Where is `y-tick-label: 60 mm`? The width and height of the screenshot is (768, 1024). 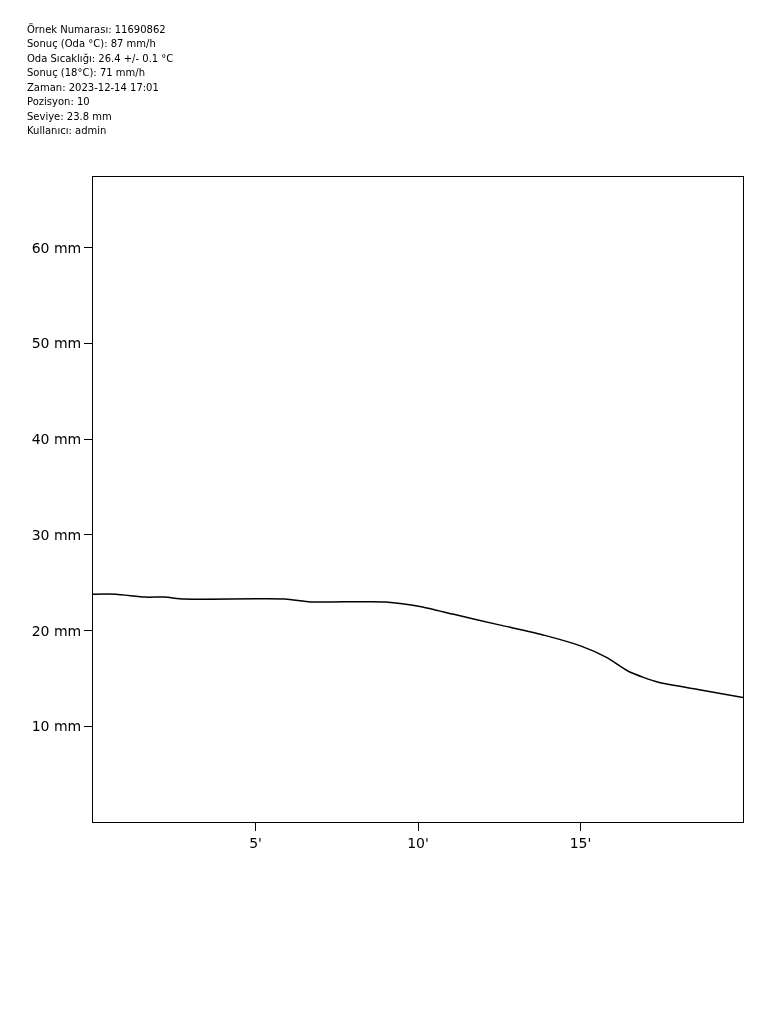 y-tick-label: 60 mm is located at coordinates (56, 247).